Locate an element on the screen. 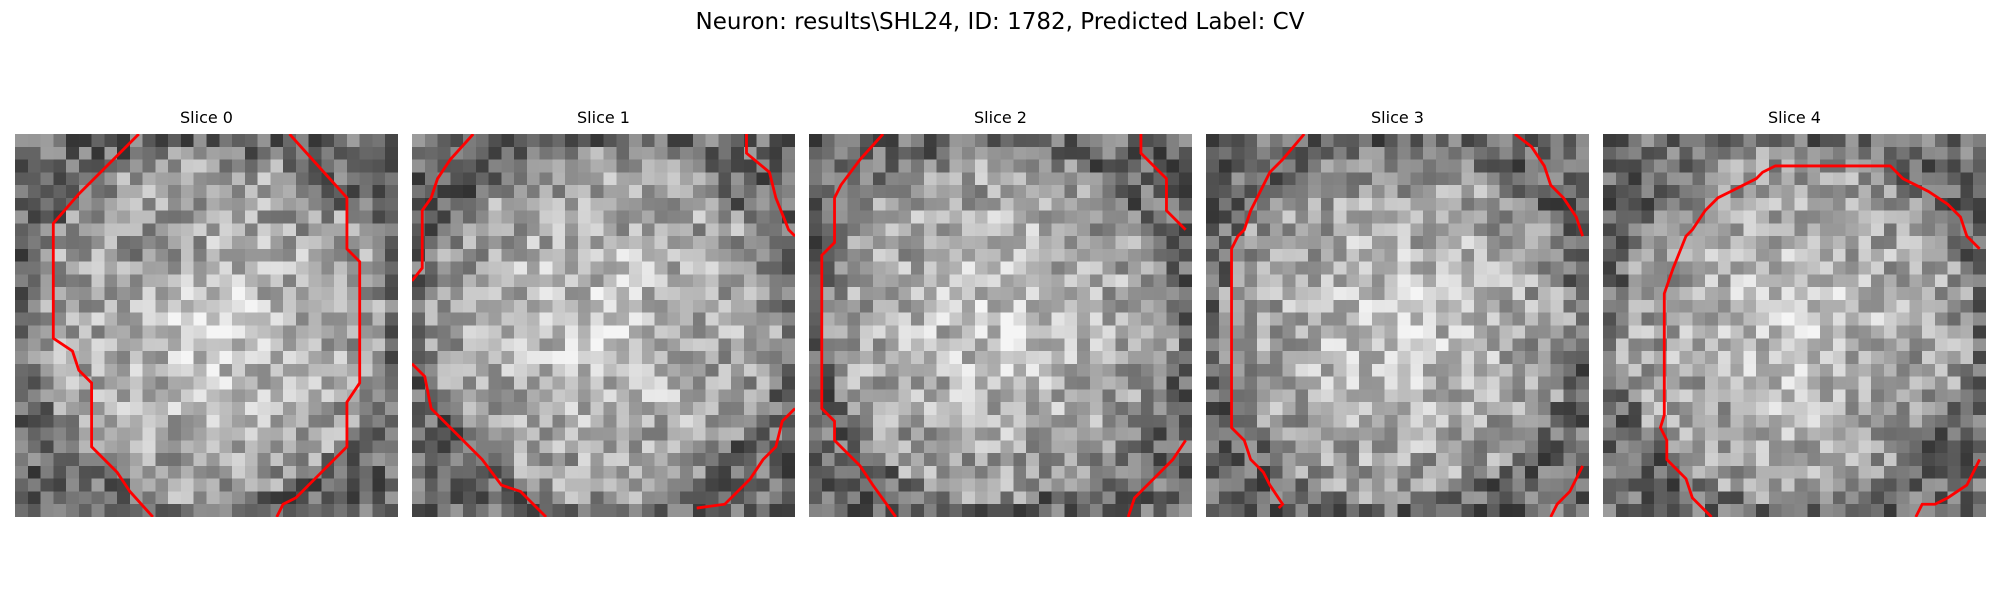 This screenshot has width=2000, height=600. slice-title-4: Slice 4 is located at coordinates (1794, 117).